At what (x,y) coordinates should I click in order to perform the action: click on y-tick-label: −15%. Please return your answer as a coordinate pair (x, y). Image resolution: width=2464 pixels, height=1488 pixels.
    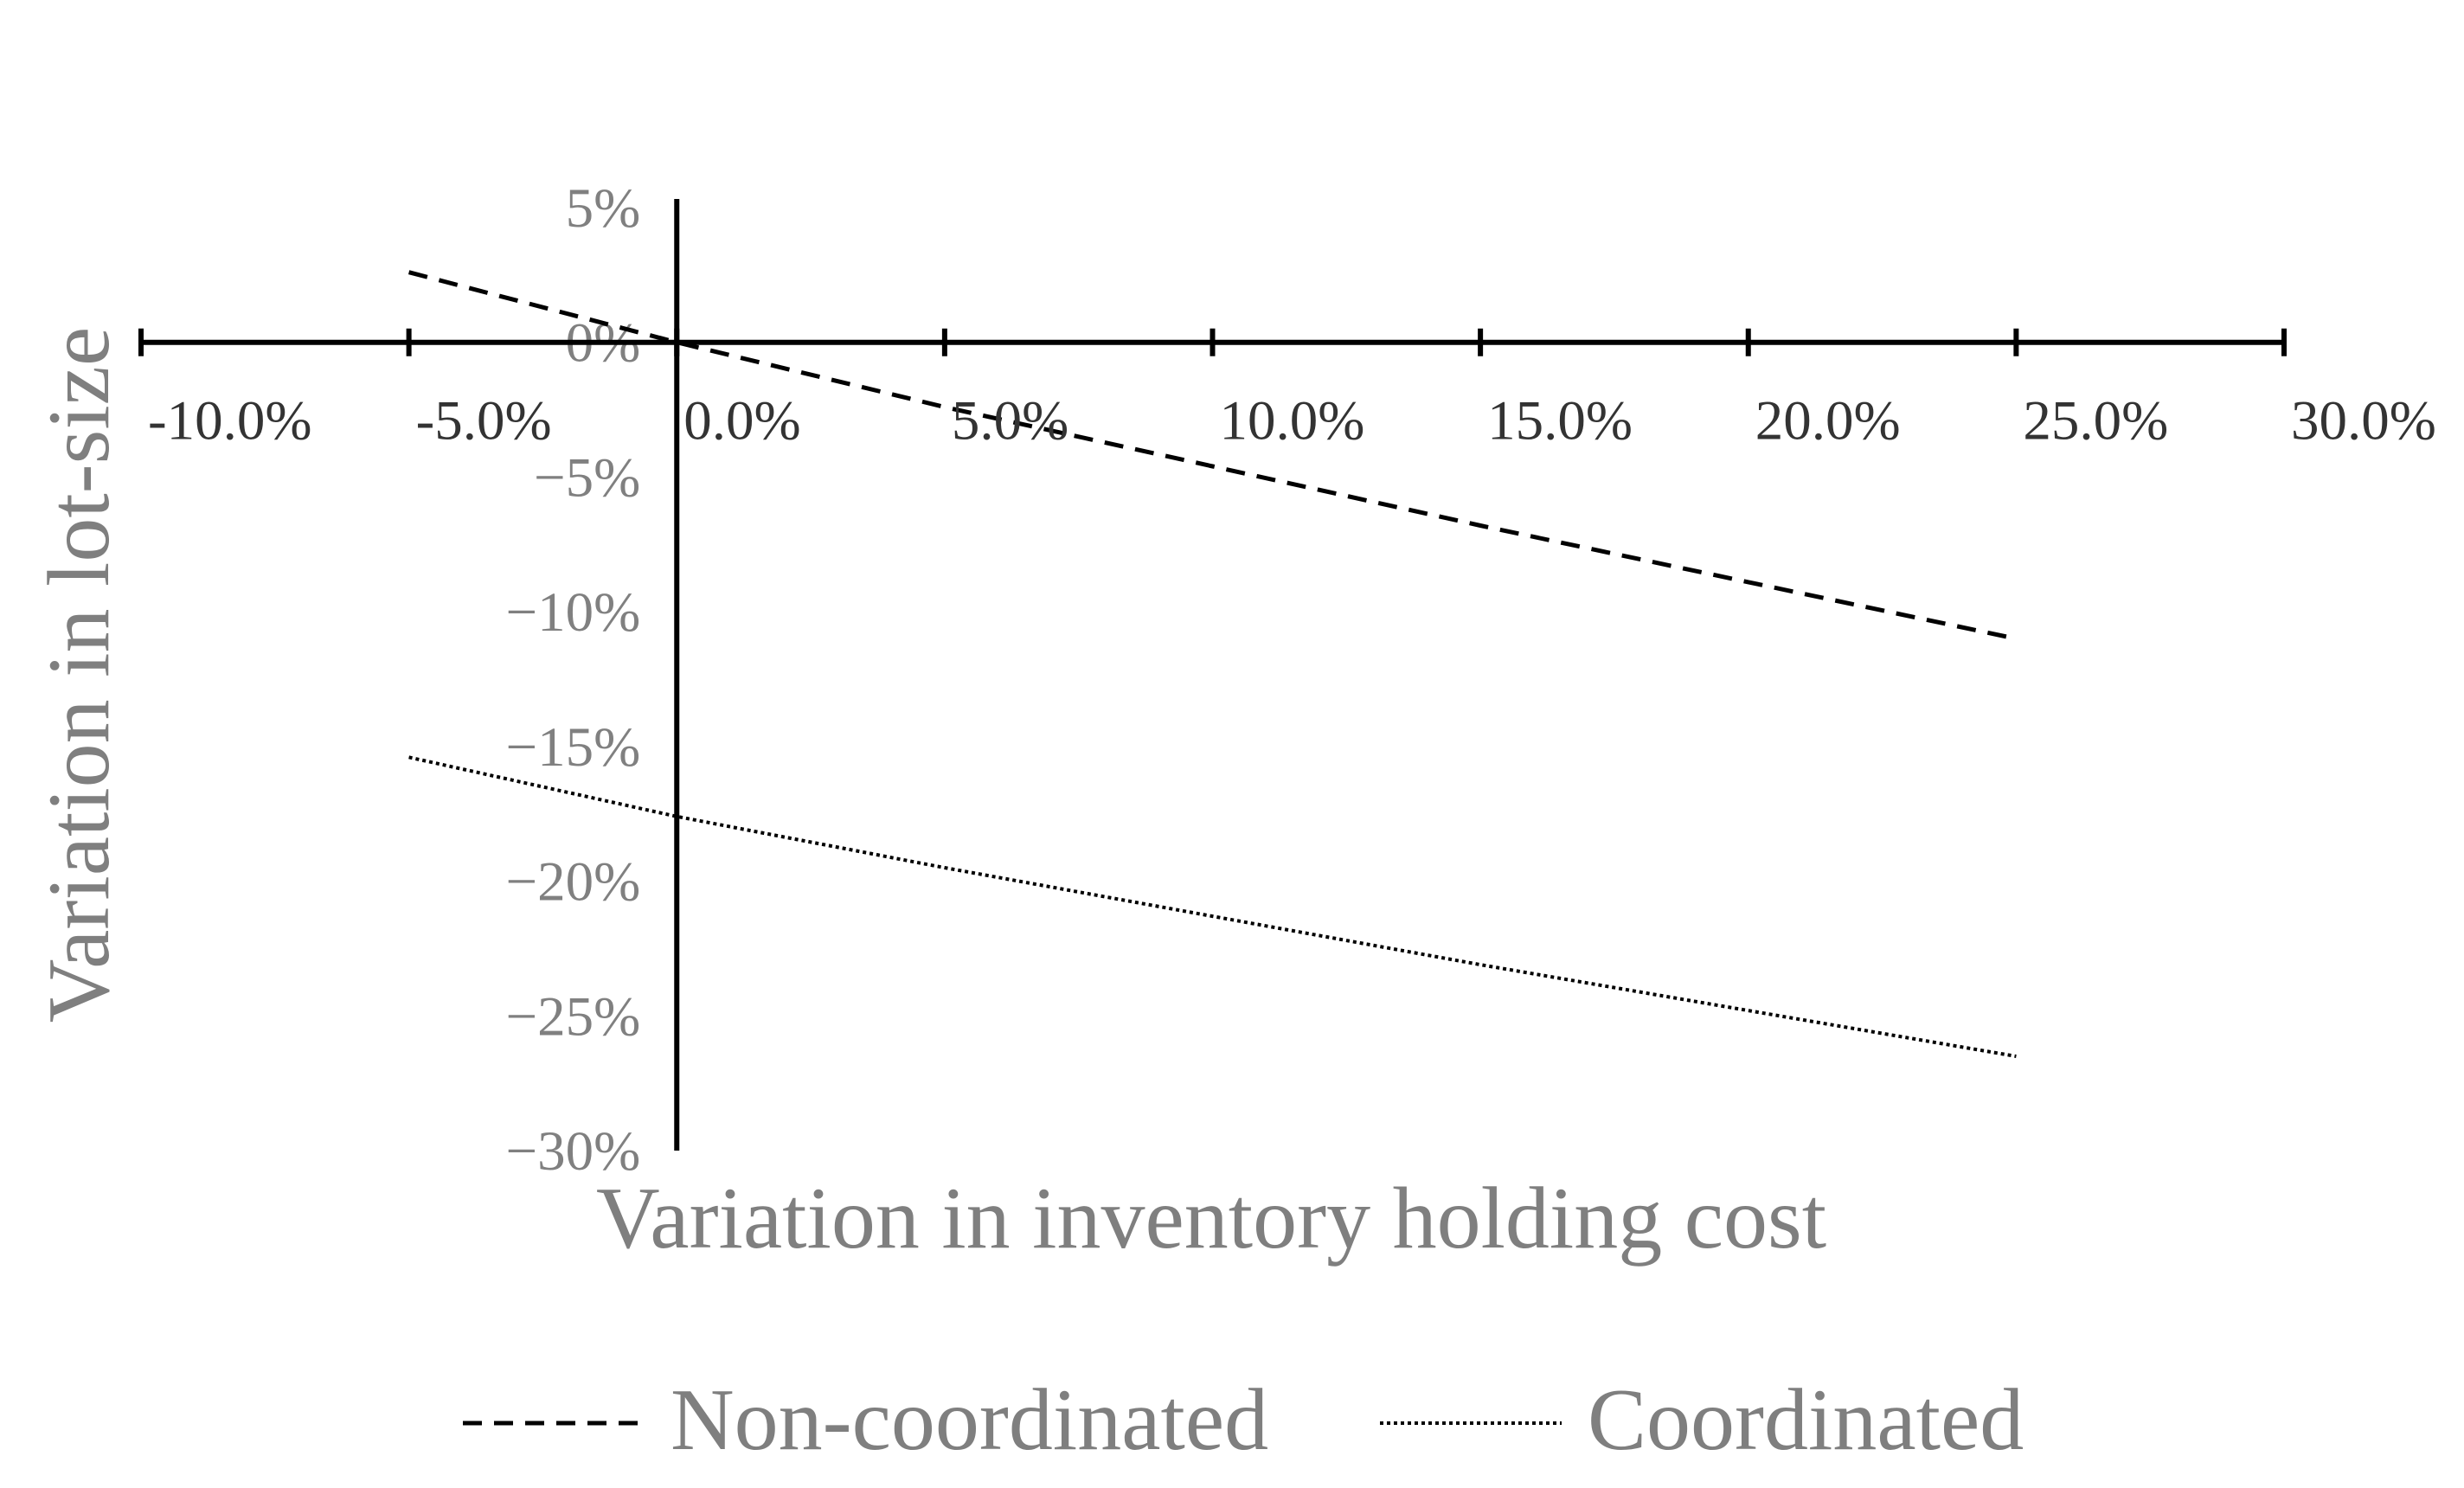
    Looking at the image, I should click on (572, 747).